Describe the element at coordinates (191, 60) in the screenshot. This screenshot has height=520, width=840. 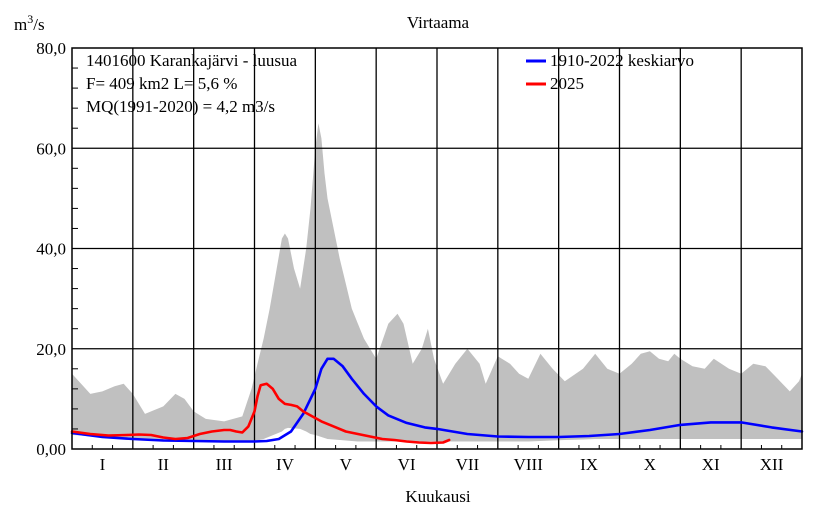
I see `station-info-line-1: 1401600 Karankajärvi - luusua` at that location.